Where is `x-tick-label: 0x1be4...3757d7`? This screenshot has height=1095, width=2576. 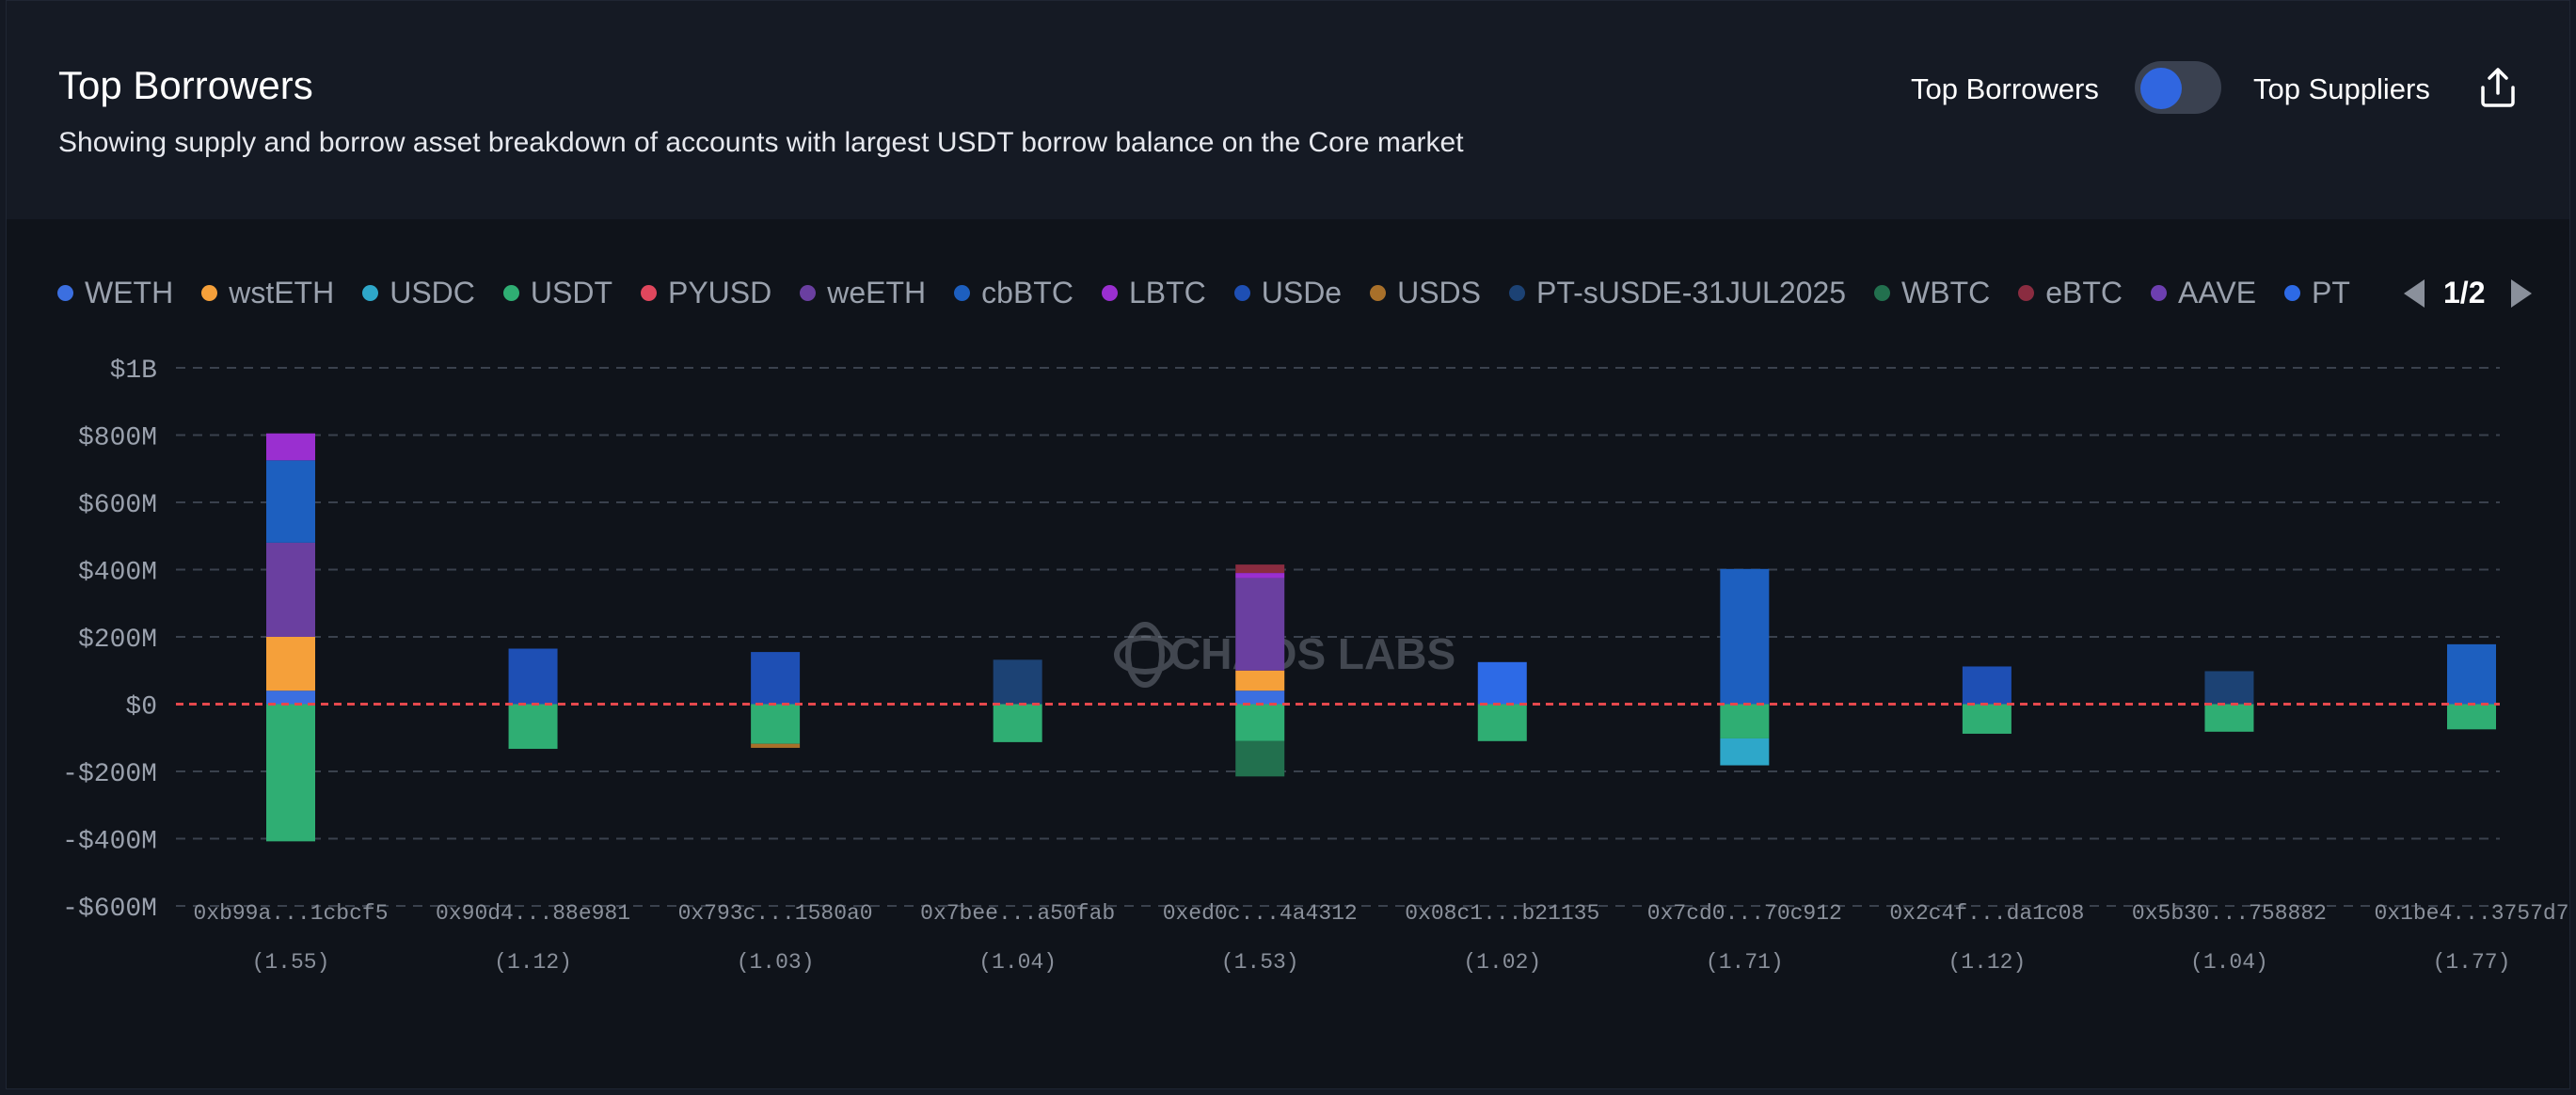 x-tick-label: 0x1be4...3757d7 is located at coordinates (2471, 914).